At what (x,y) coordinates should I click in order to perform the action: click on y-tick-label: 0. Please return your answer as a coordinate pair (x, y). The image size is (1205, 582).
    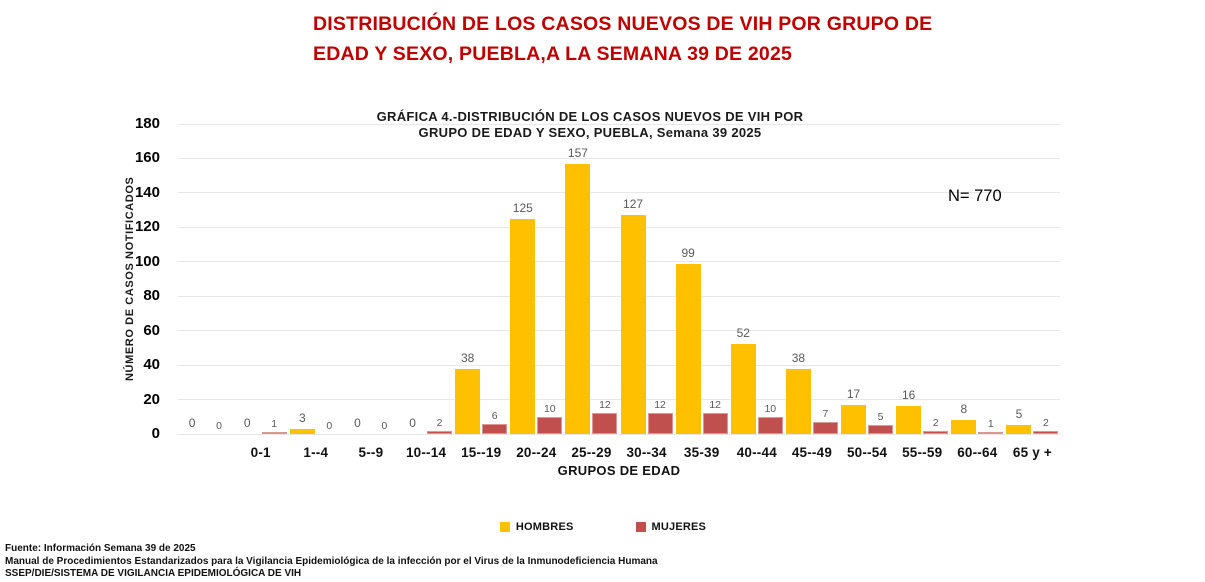
    Looking at the image, I should click on (155, 433).